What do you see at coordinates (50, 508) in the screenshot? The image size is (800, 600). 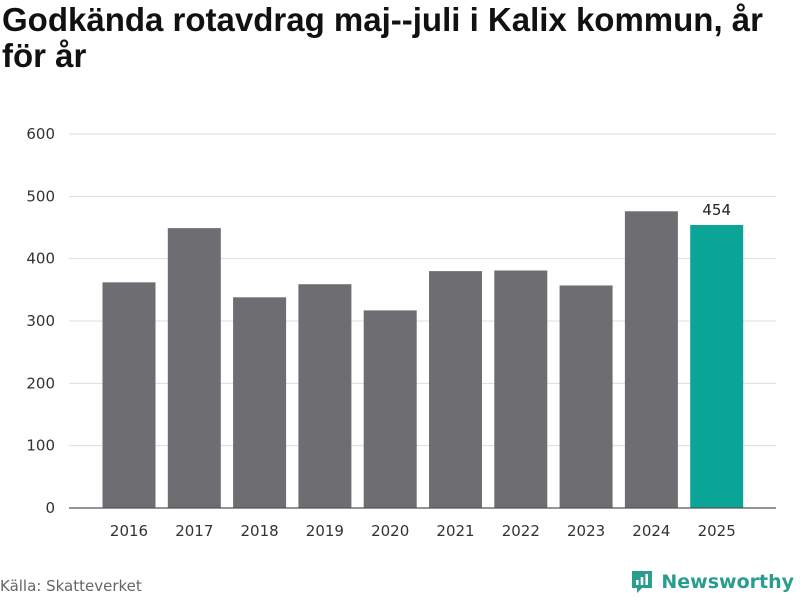 I see `y-tick-label: 0` at bounding box center [50, 508].